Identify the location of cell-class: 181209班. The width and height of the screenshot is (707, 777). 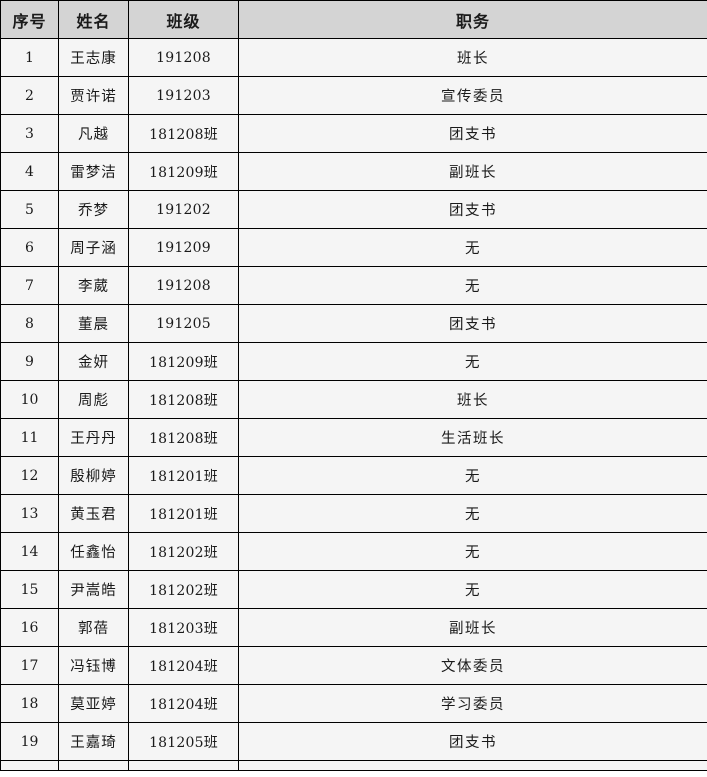
(183, 171).